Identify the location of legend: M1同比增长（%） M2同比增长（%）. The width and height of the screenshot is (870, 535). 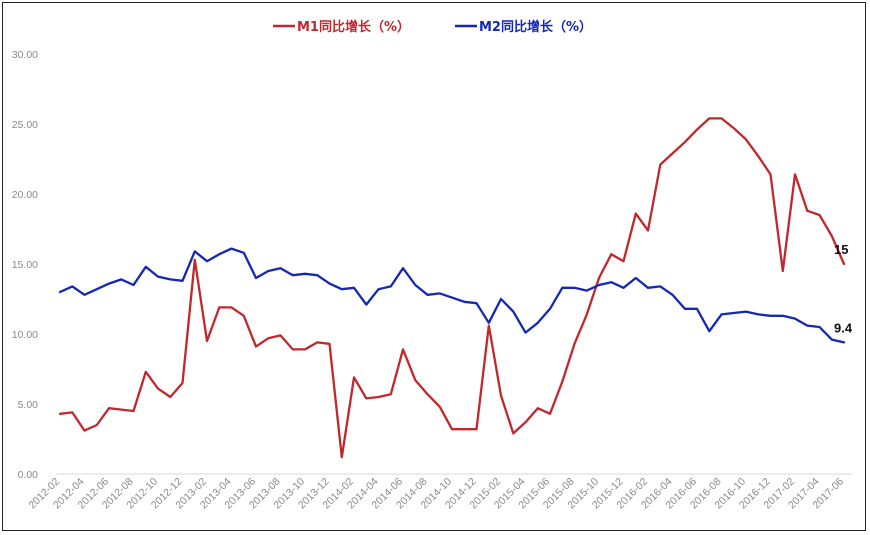
(432, 27).